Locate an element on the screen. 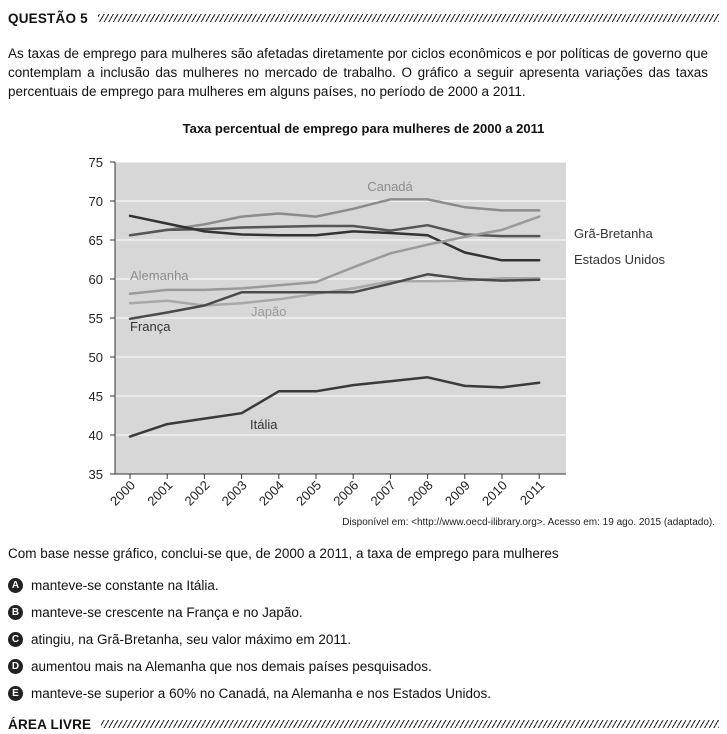 Image resolution: width=727 pixels, height=734 pixels. label-alemanha: Alemanha is located at coordinates (159, 275).